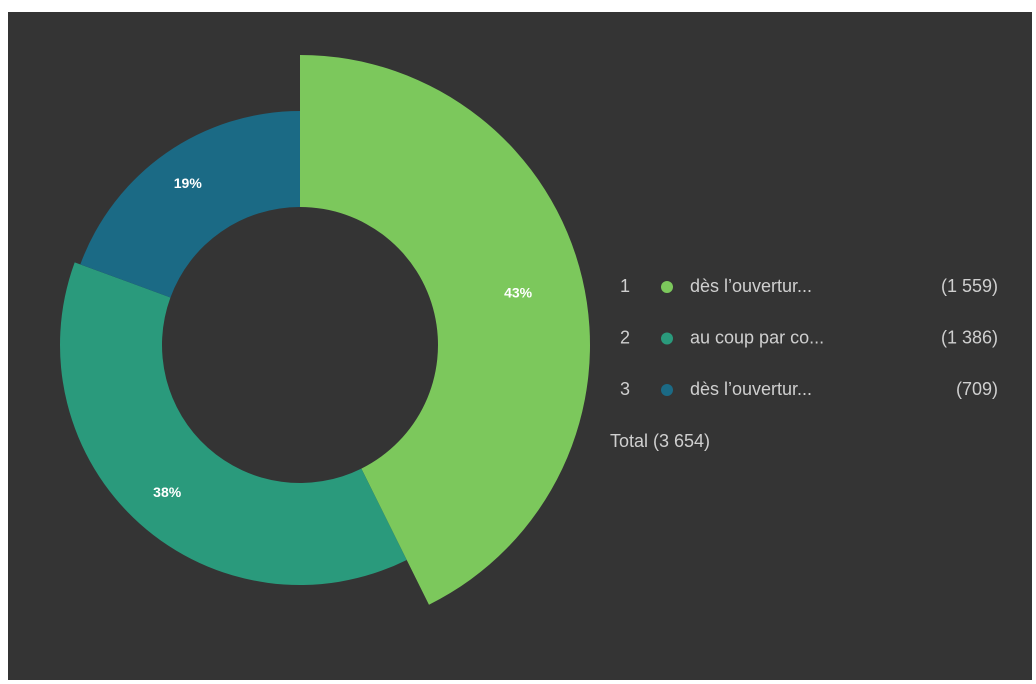 The width and height of the screenshot is (1036, 684). Describe the element at coordinates (625, 389) in the screenshot. I see `legend-rank: 3` at that location.